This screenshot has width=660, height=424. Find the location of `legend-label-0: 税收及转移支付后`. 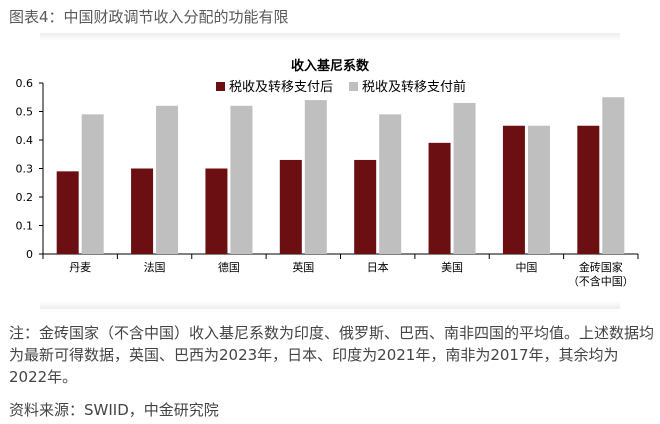

legend-label-0: 税收及转移支付后 is located at coordinates (281, 87).